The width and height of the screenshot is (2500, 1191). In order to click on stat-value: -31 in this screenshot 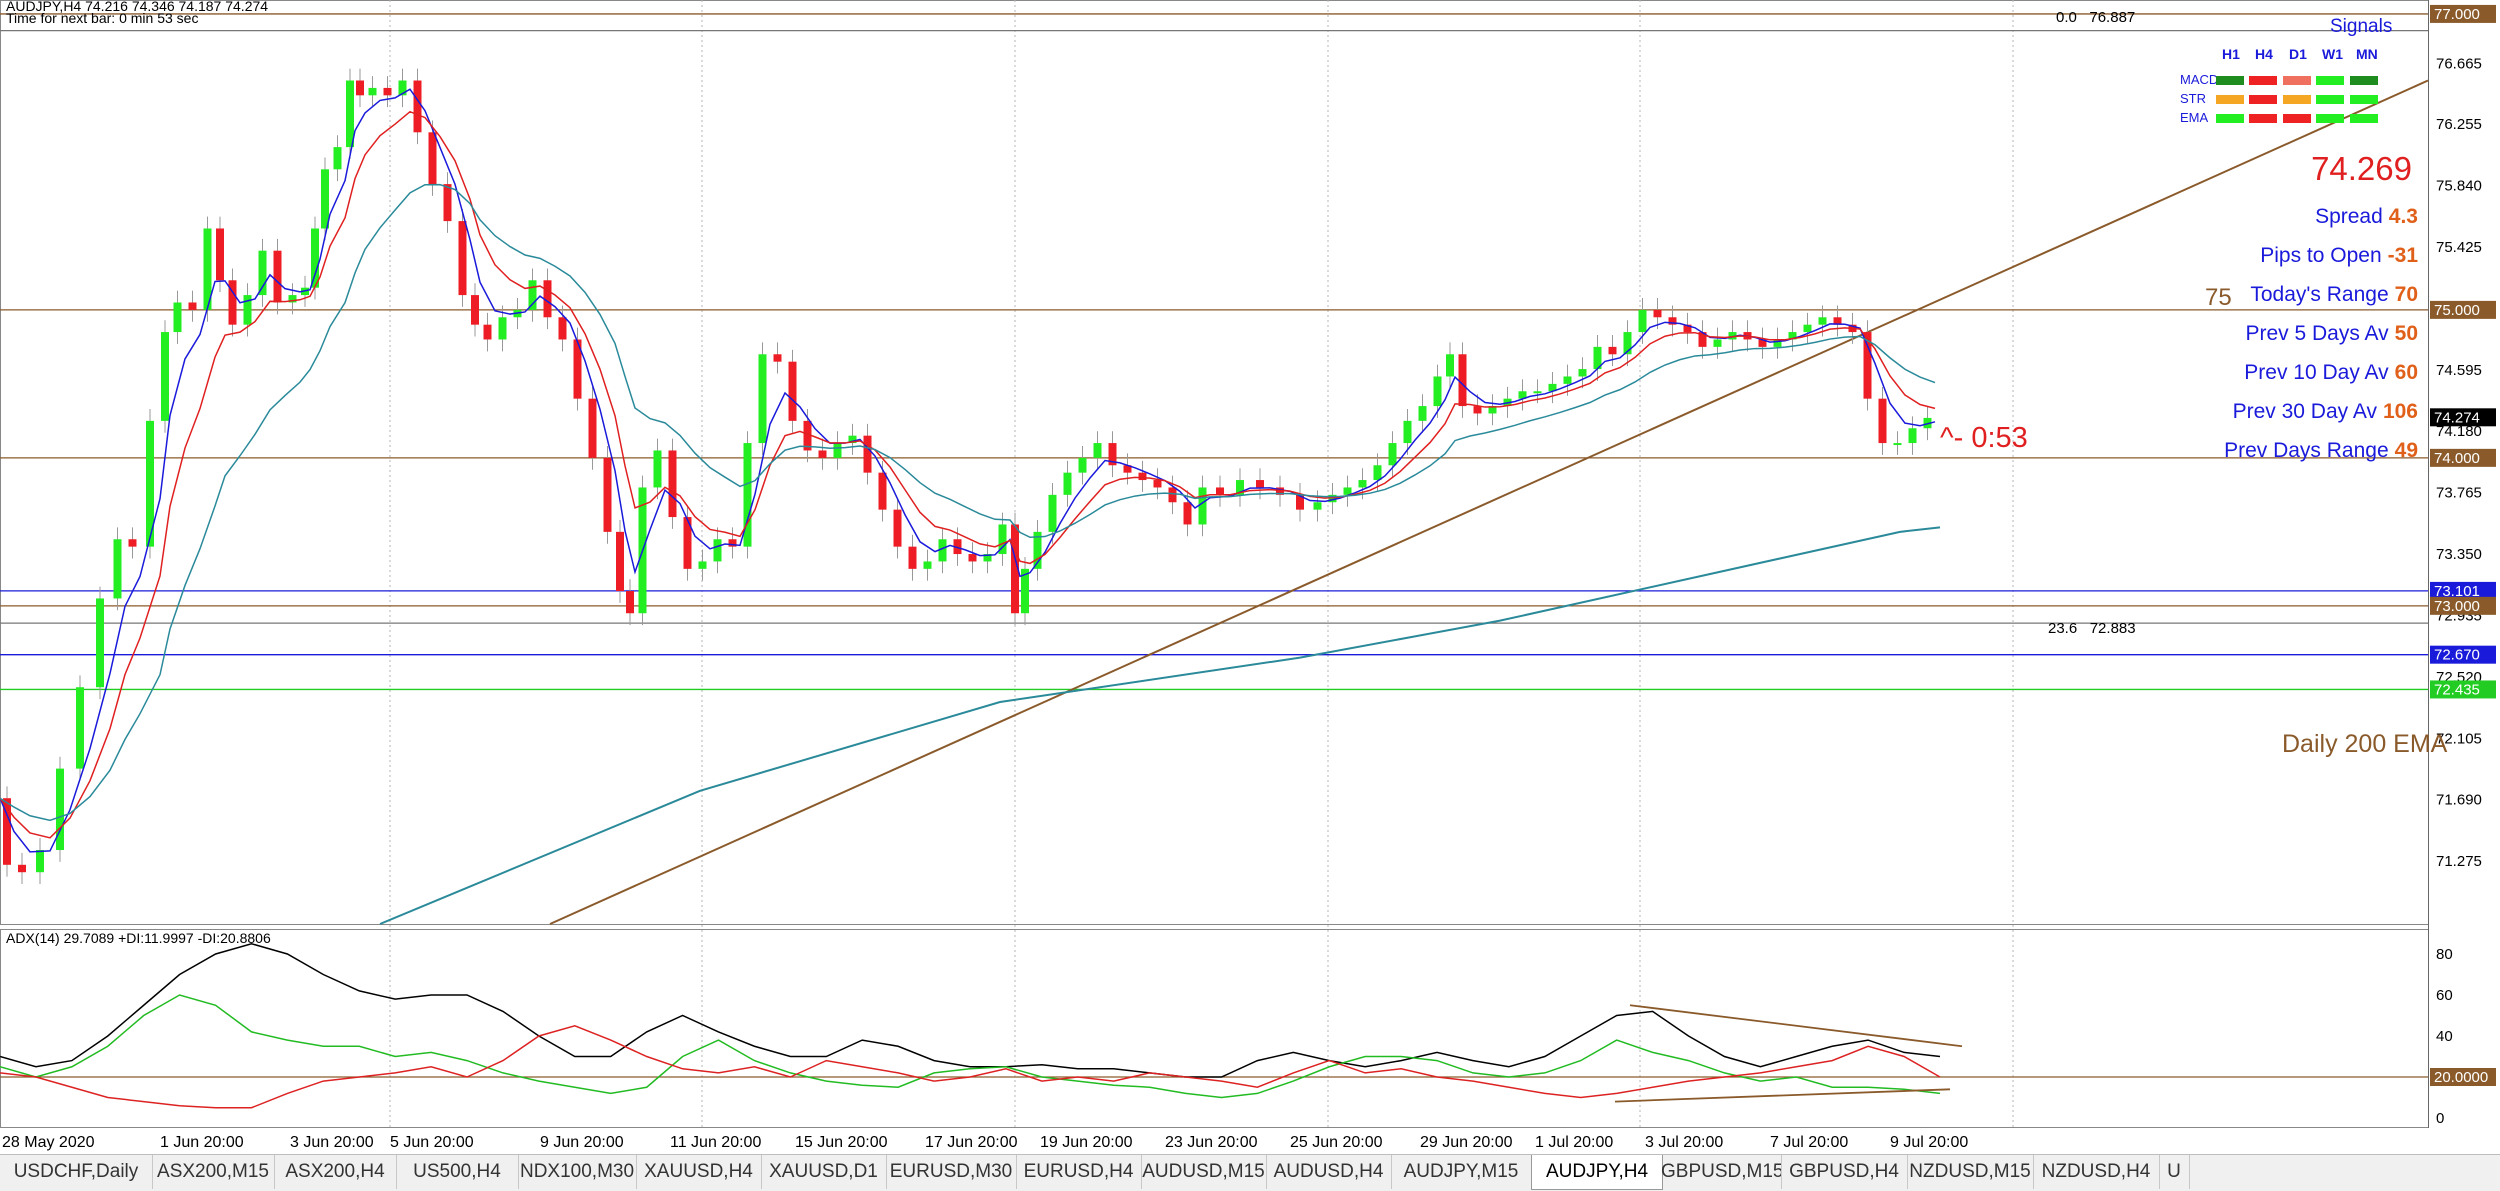, I will do `click(2402, 255)`.